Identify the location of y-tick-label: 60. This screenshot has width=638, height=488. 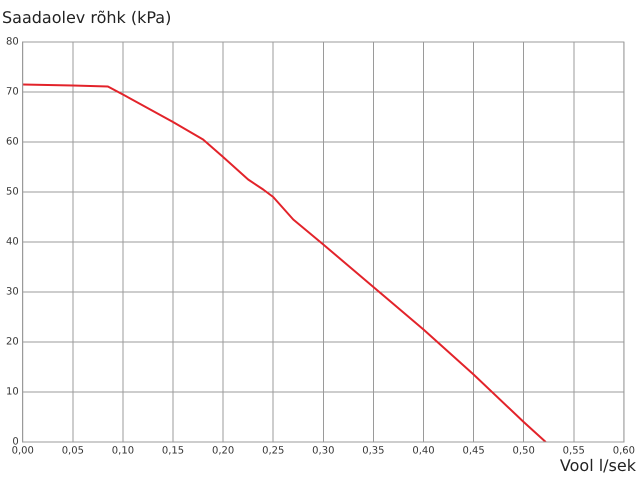
(12, 142).